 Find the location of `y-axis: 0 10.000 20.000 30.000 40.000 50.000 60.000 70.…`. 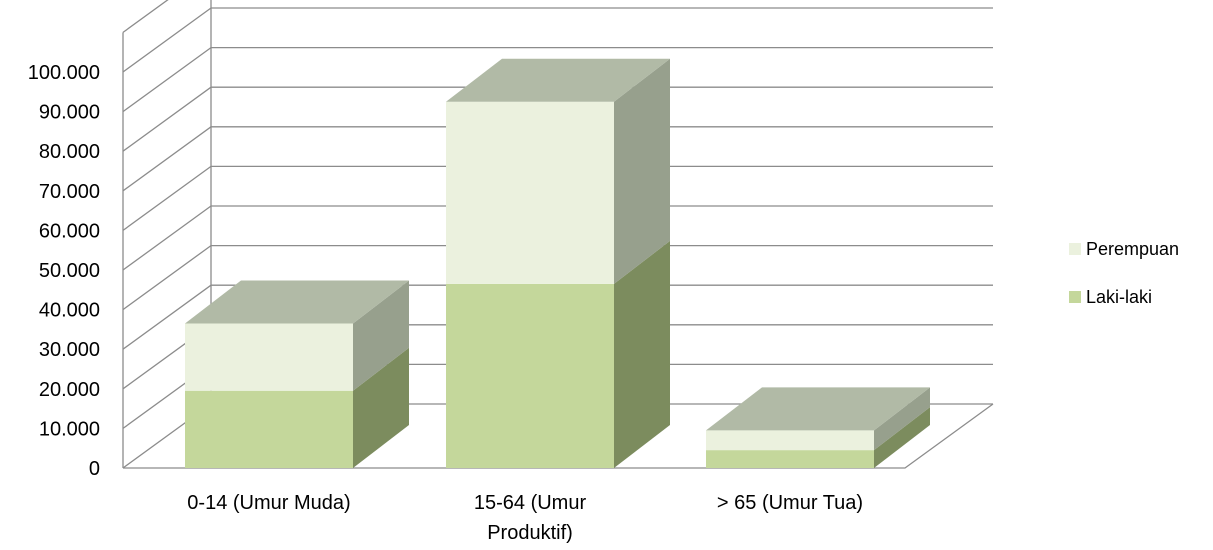

y-axis: 0 10.000 20.000 30.000 40.000 50.000 60.000 70.… is located at coordinates (64, 271).